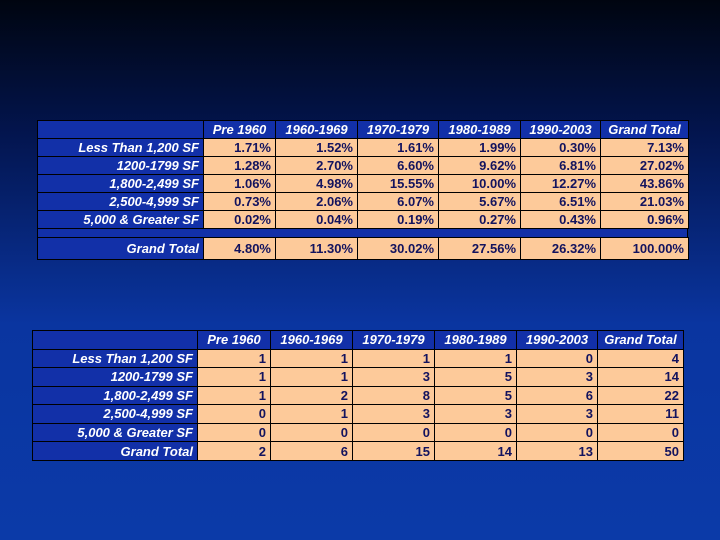  Describe the element at coordinates (479, 147) in the screenshot. I see `data-cell: 1.99%` at that location.